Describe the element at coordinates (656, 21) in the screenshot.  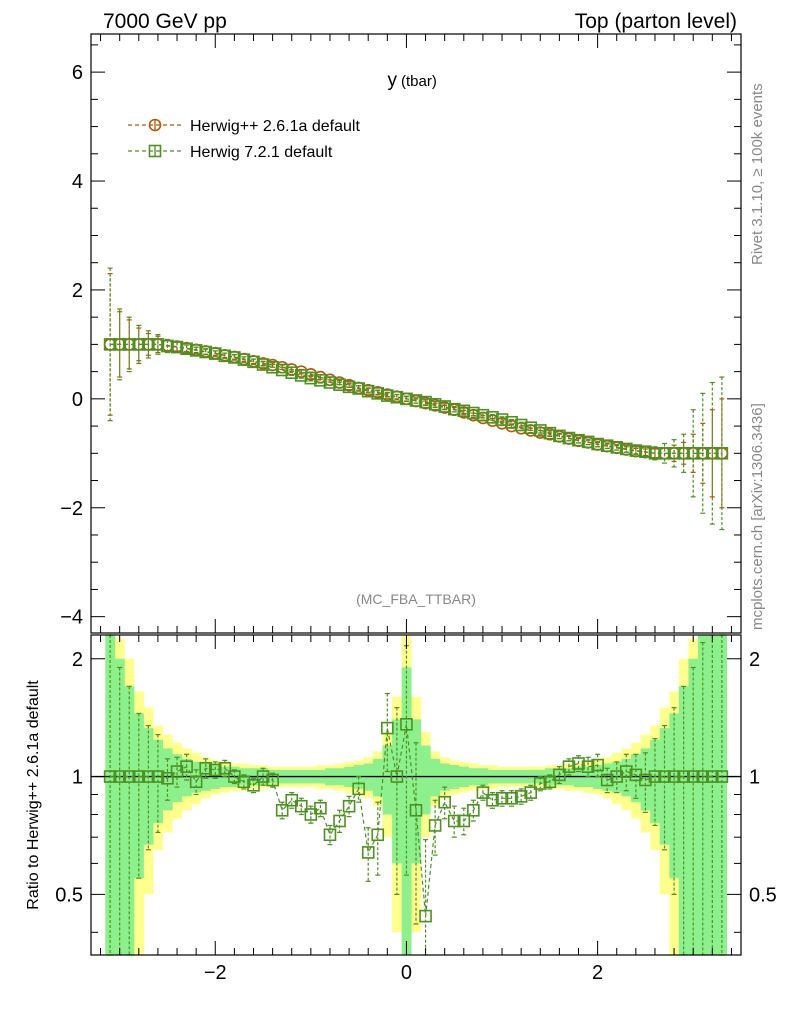
I see `header-right: Top (parton level)` at that location.